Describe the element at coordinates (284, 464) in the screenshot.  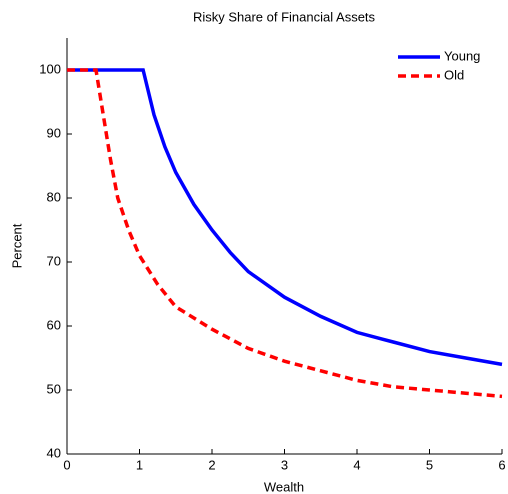
I see `x-tick-label: 3` at that location.